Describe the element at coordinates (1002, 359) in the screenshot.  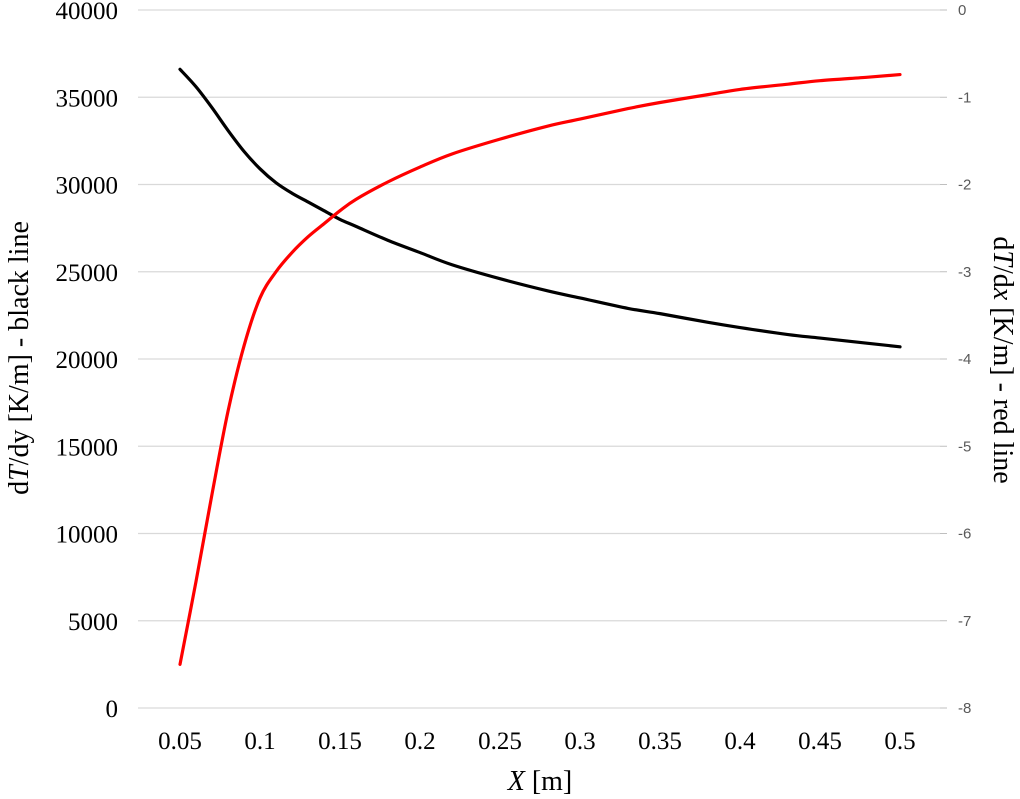
I see `y-right-axis-title: dT/dx [K/m] - red line` at that location.